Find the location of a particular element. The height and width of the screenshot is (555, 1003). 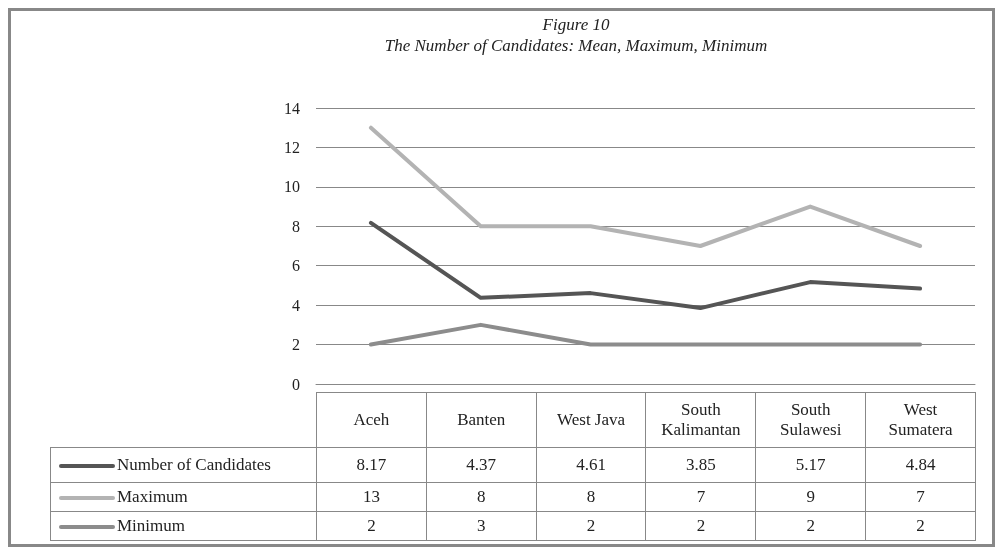

legend-label: Number of Candidates is located at coordinates (183, 465).